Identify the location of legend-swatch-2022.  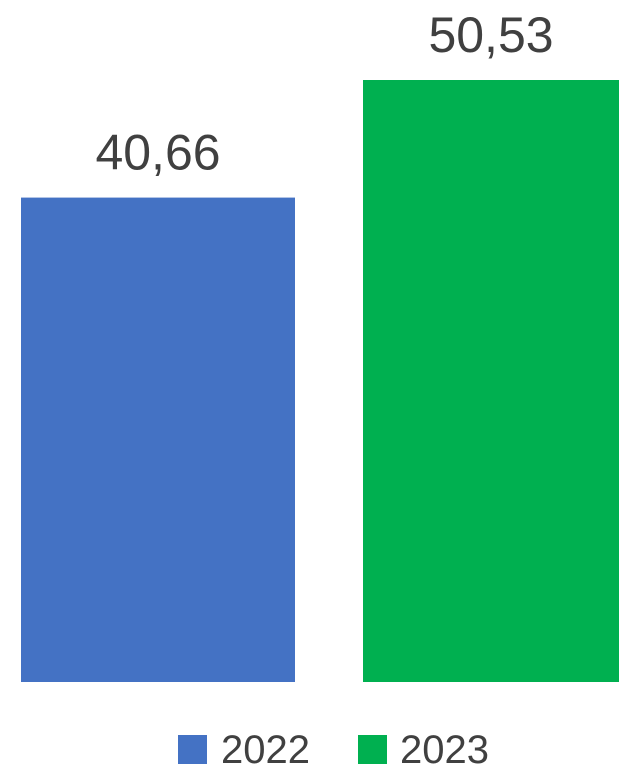
(192, 749).